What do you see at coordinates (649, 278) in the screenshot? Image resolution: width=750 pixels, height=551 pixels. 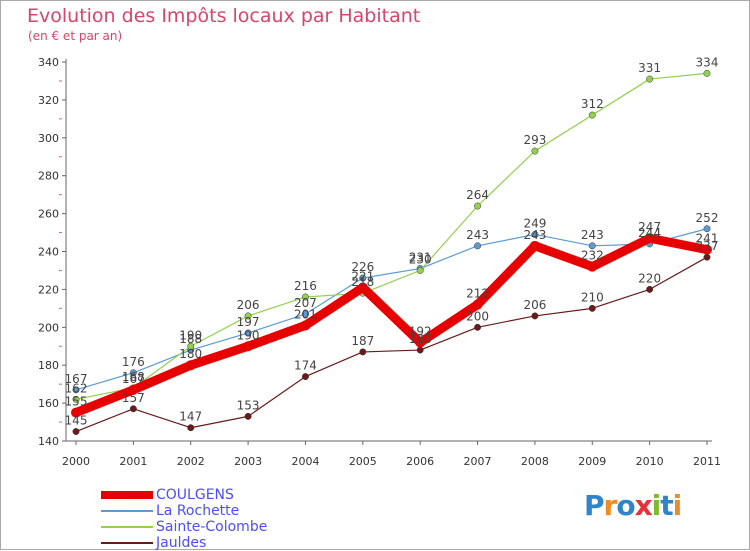 I see `data-label: 220` at bounding box center [649, 278].